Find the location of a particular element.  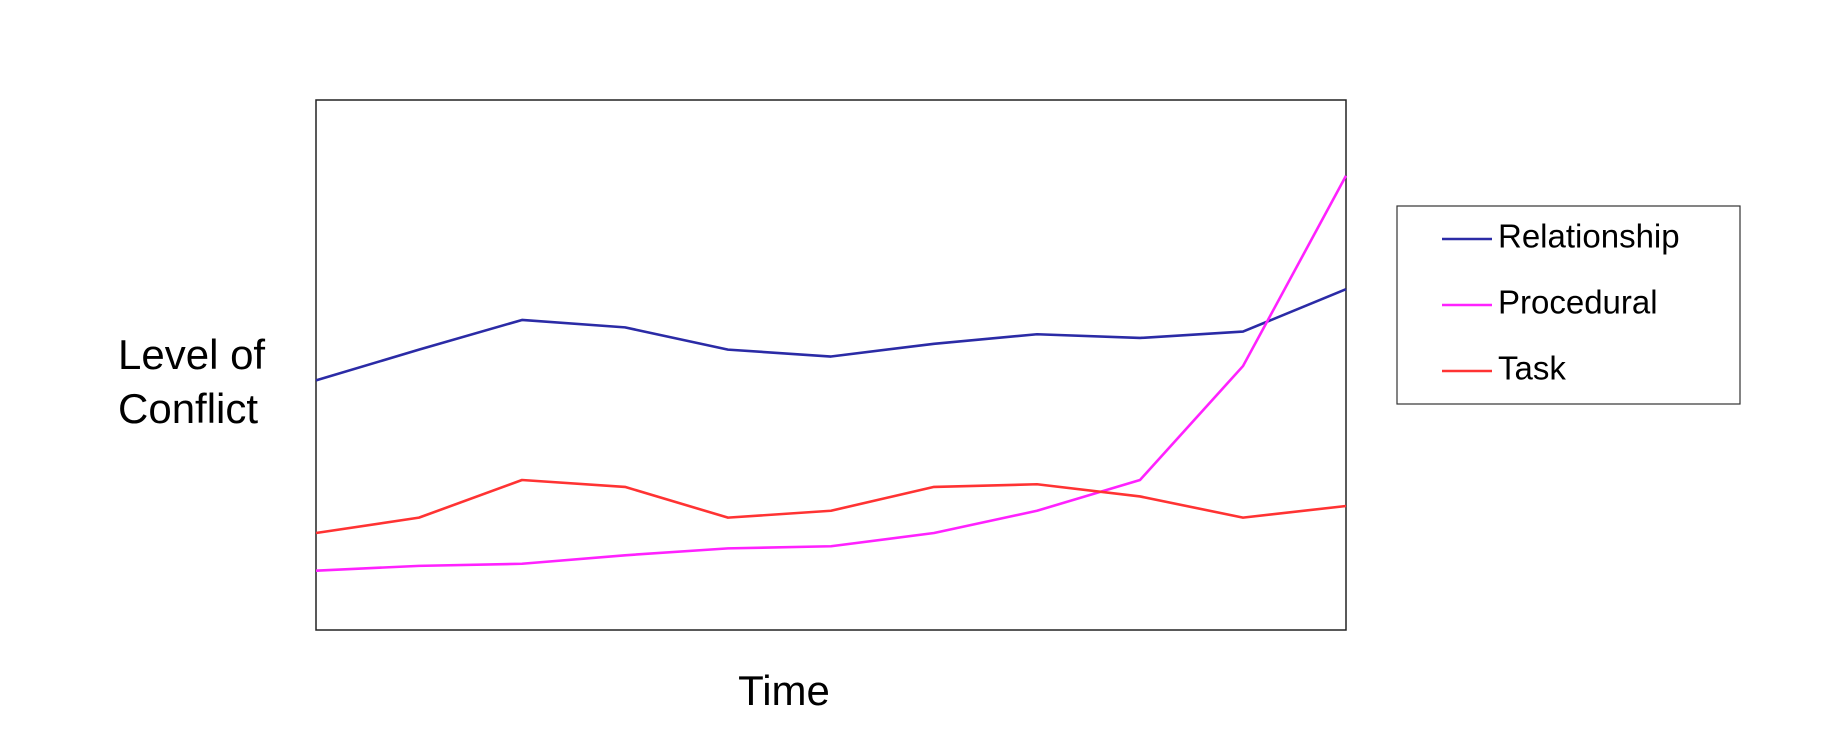

legend-label: Relationship is located at coordinates (1589, 236).